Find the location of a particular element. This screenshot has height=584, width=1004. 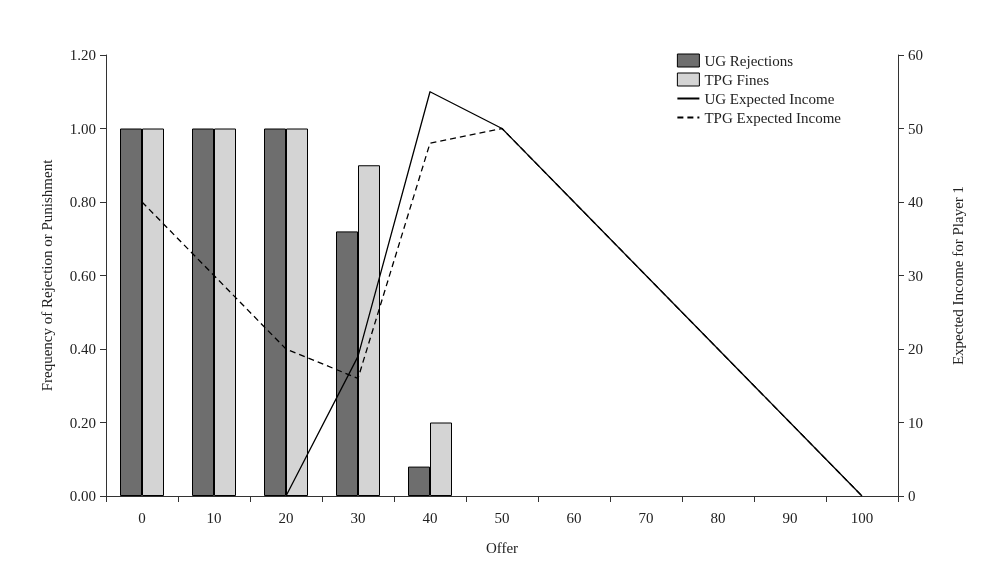

y-tick-label: 0.80 is located at coordinates (82, 202).